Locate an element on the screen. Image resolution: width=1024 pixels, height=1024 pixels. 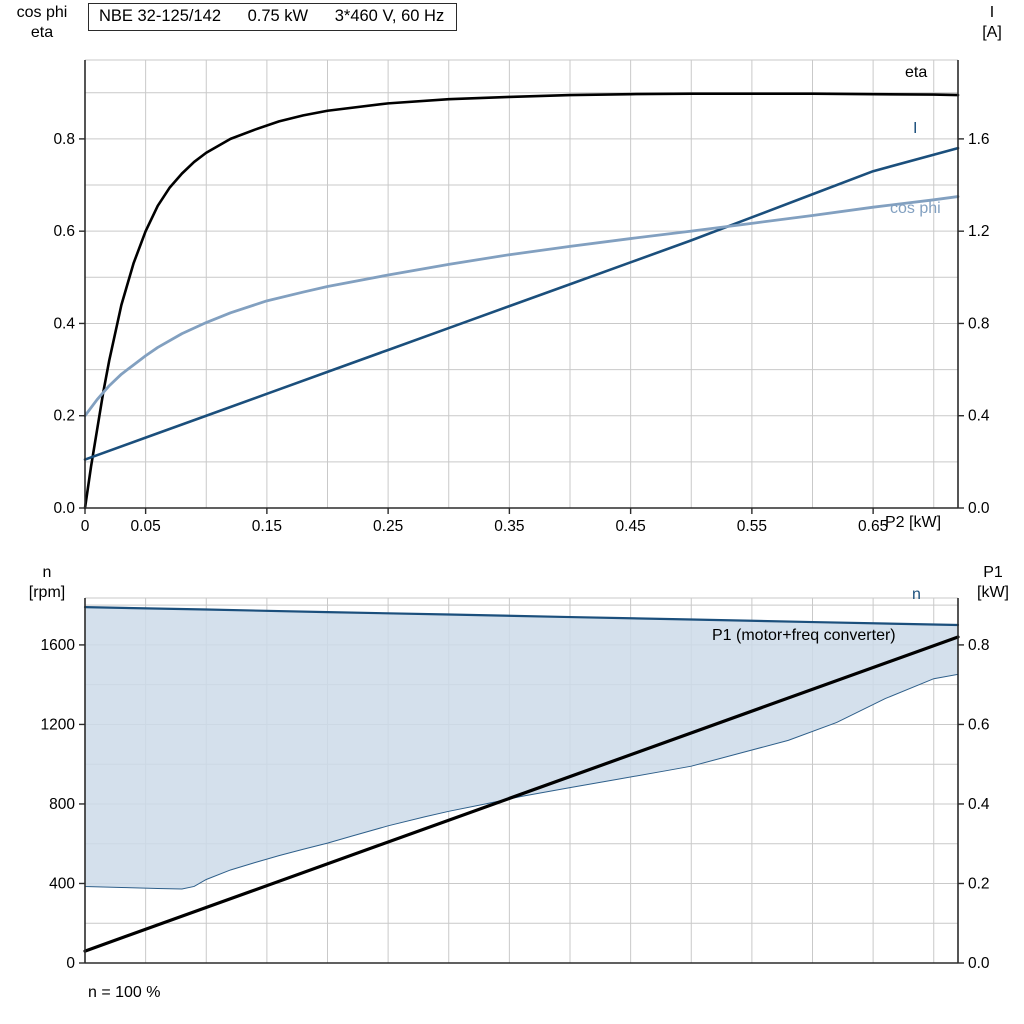
x-tick-label: 0 is located at coordinates (85, 526).